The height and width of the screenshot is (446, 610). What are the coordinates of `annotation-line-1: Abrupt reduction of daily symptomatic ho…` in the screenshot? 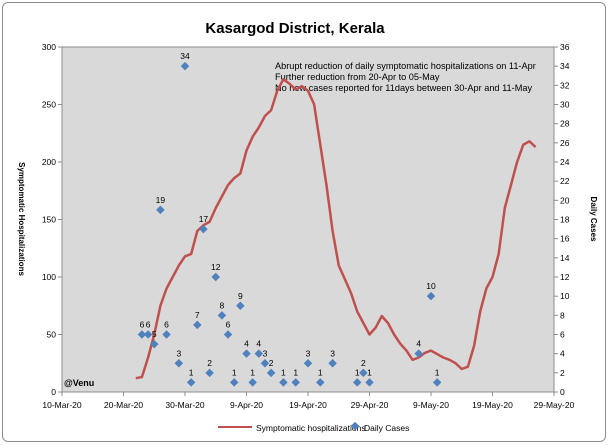 It's located at (405, 66).